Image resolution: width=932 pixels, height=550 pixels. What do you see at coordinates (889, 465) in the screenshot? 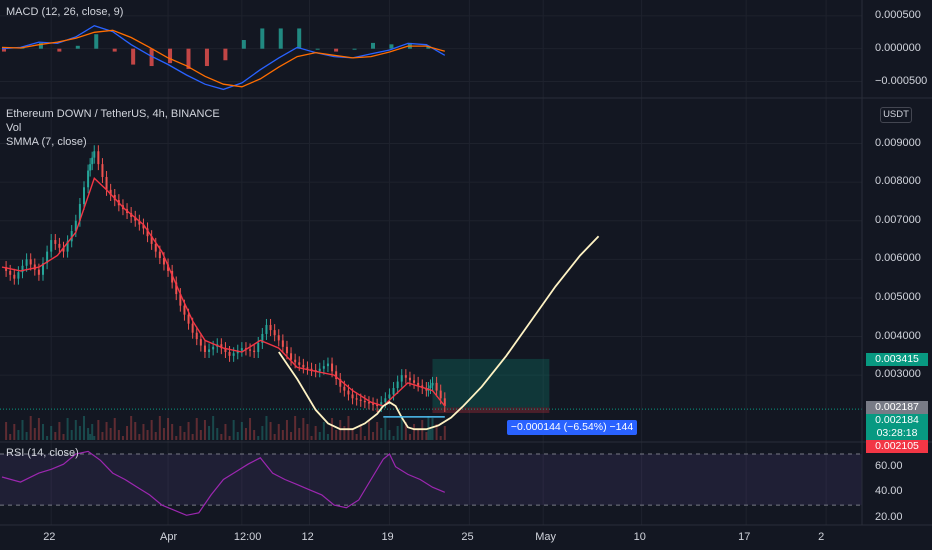
I see `rsi-tick-label: 60.00` at bounding box center [889, 465].